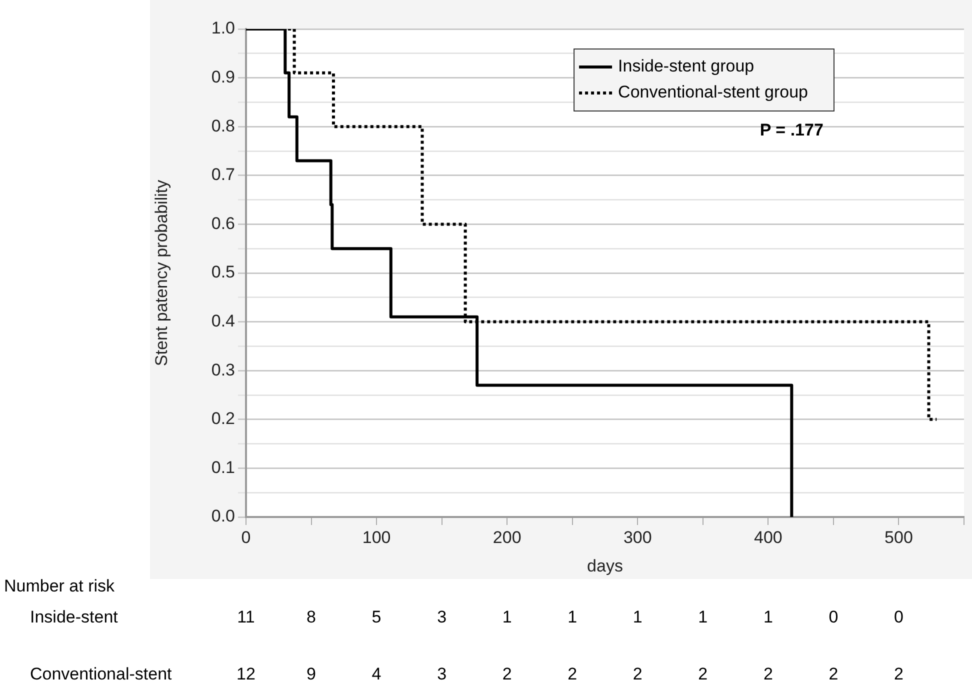 The height and width of the screenshot is (689, 972). What do you see at coordinates (223, 516) in the screenshot?
I see `y-tick-label: 0.0` at bounding box center [223, 516].